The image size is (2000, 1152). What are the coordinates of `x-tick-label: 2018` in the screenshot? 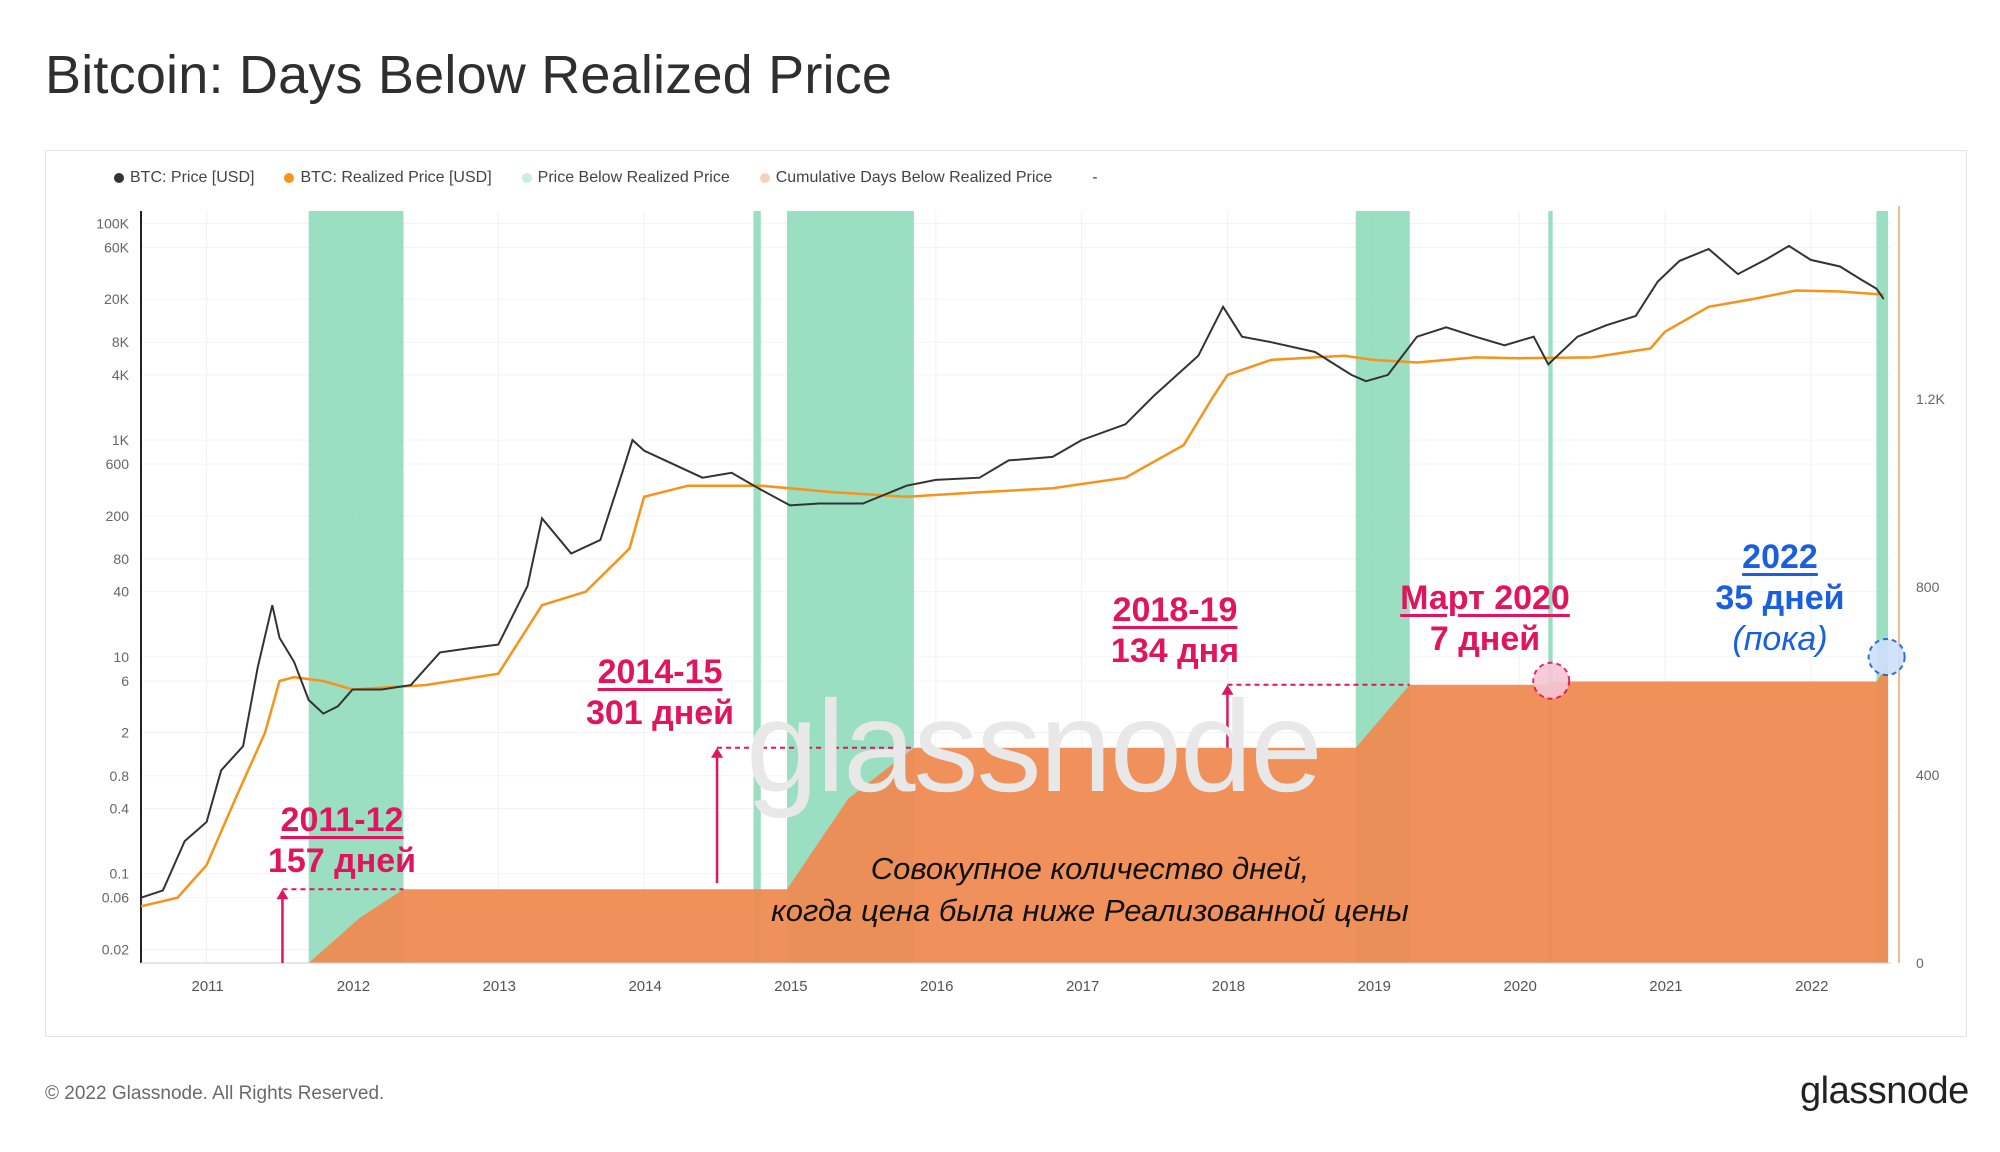 It's located at (1228, 986).